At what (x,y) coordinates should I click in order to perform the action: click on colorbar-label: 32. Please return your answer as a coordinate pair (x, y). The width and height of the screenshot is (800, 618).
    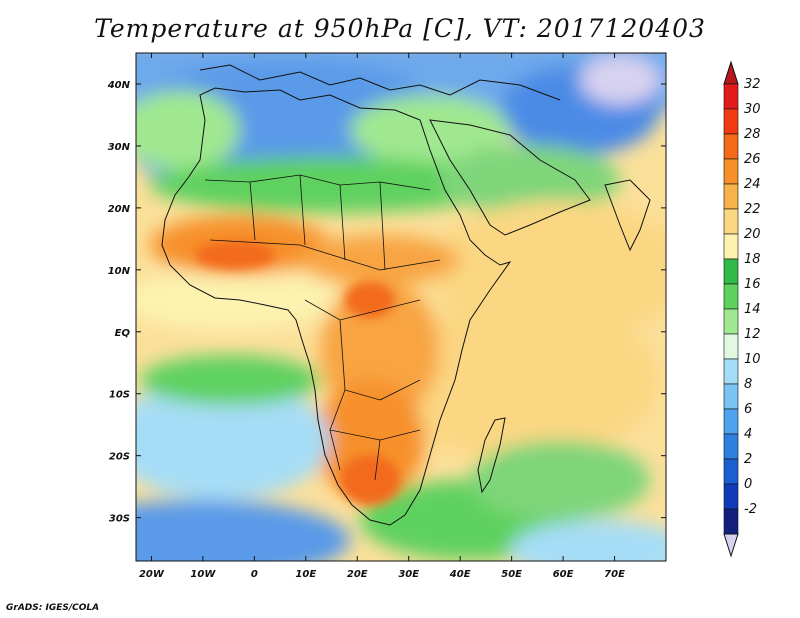
    Looking at the image, I should click on (752, 84).